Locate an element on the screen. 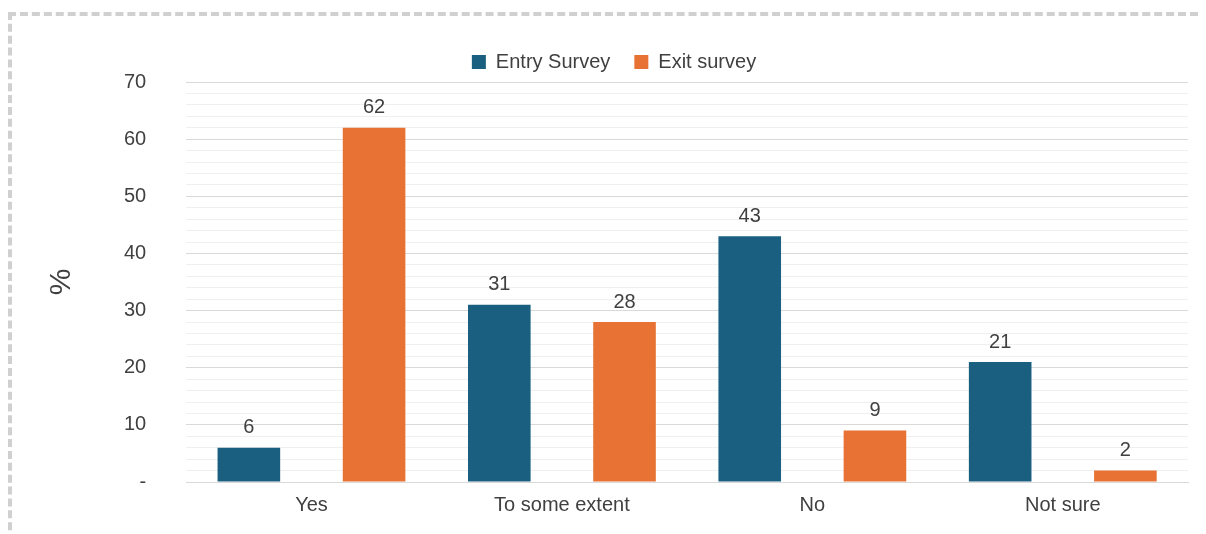  data-label: 2 is located at coordinates (1125, 449).